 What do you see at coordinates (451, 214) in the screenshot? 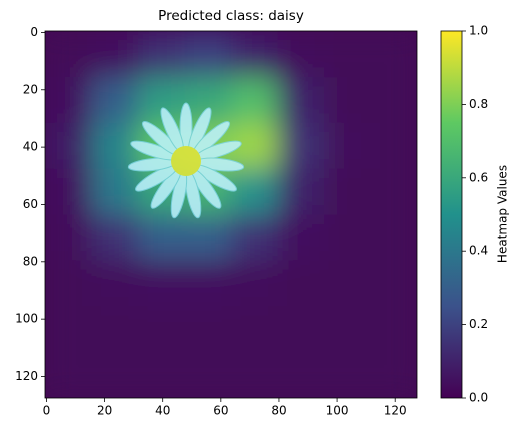
I see `colorbar` at bounding box center [451, 214].